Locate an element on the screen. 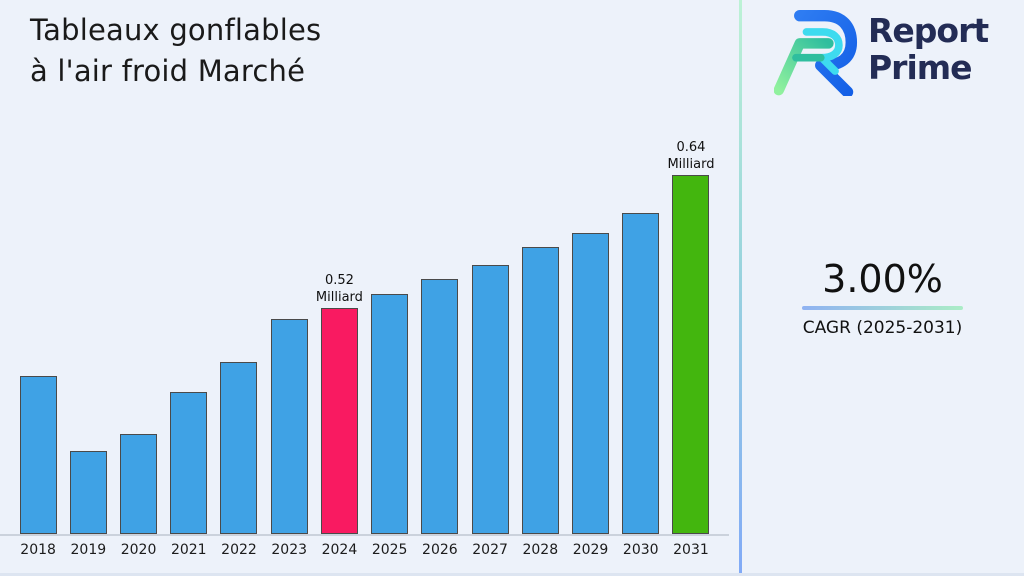  bar-2021 is located at coordinates (189, 463).